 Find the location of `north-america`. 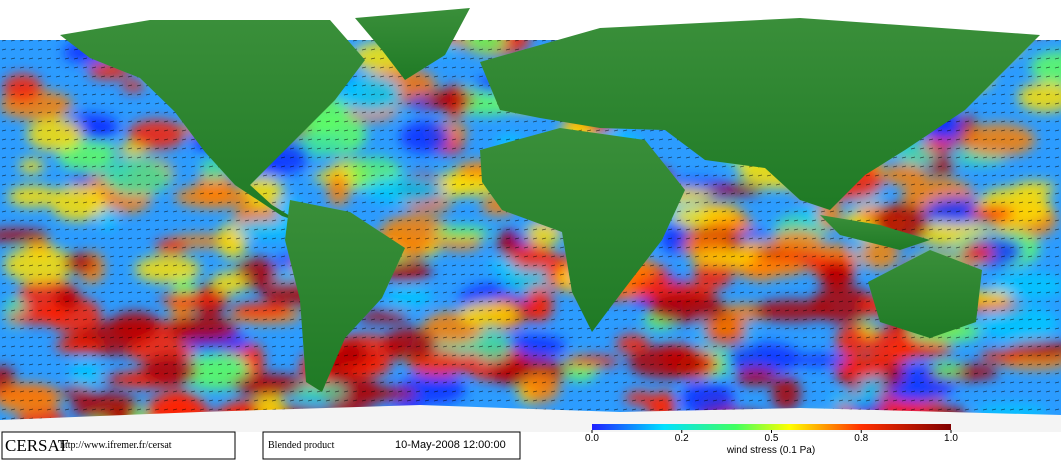

north-america is located at coordinates (212, 121).